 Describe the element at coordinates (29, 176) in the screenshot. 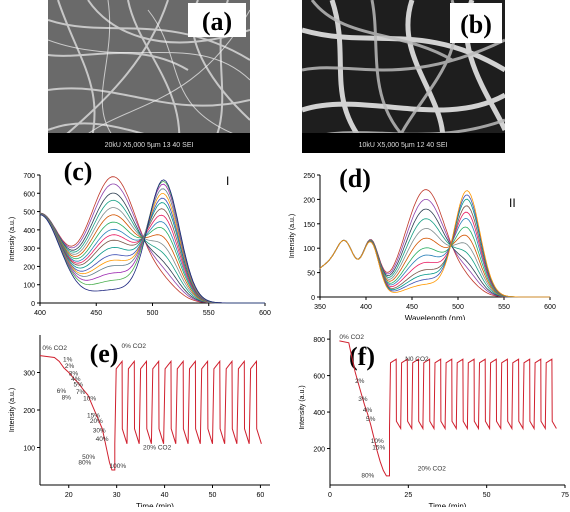

I see `y-tick-label: 700` at that location.